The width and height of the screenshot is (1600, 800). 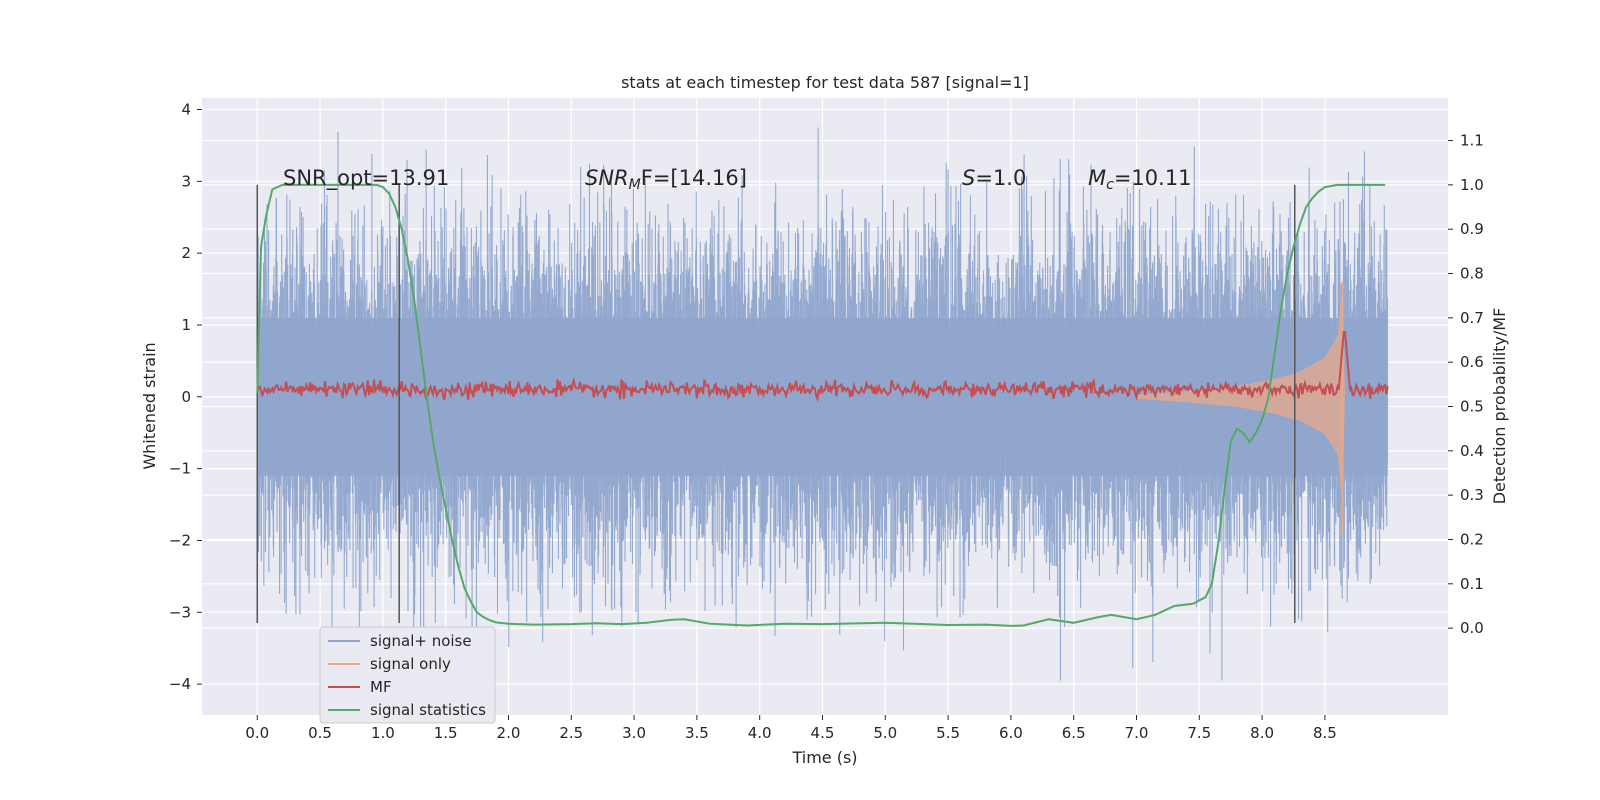 What do you see at coordinates (635, 185) in the screenshot?
I see `snr-mf-sub: M` at bounding box center [635, 185].